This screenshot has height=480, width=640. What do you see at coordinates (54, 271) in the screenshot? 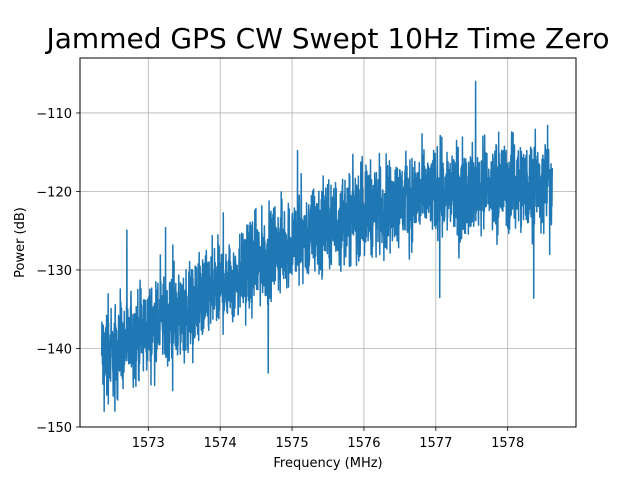
I see `y-tick-label: −130` at bounding box center [54, 271].